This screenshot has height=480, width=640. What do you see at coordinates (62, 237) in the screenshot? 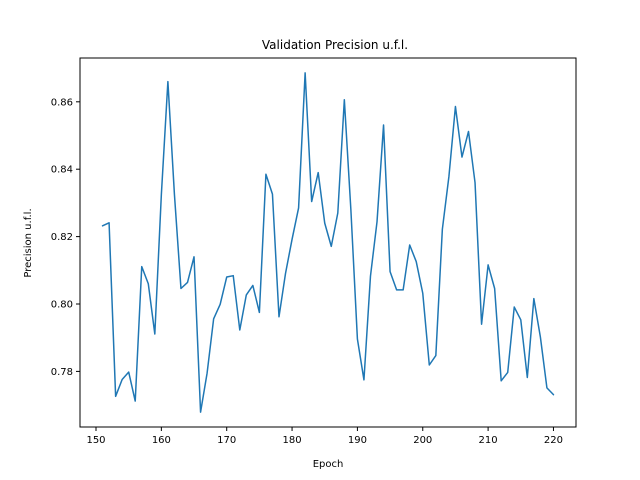
I see `y-tick-label: 0.82` at bounding box center [62, 237].